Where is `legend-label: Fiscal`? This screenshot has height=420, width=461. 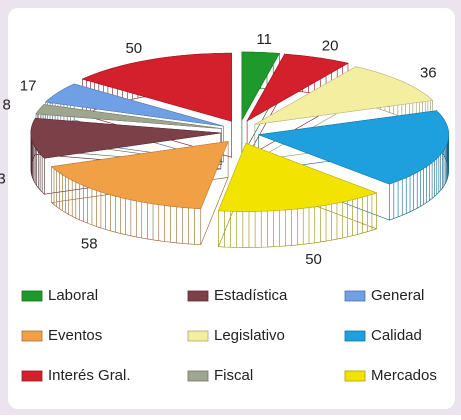
legend-label: Fiscal is located at coordinates (233, 375).